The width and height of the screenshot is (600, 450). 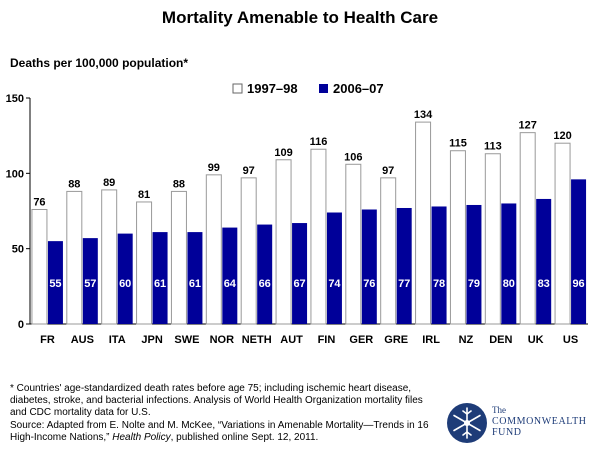 What do you see at coordinates (528, 126) in the screenshot?
I see `data-label-1997-98: 127` at bounding box center [528, 126].